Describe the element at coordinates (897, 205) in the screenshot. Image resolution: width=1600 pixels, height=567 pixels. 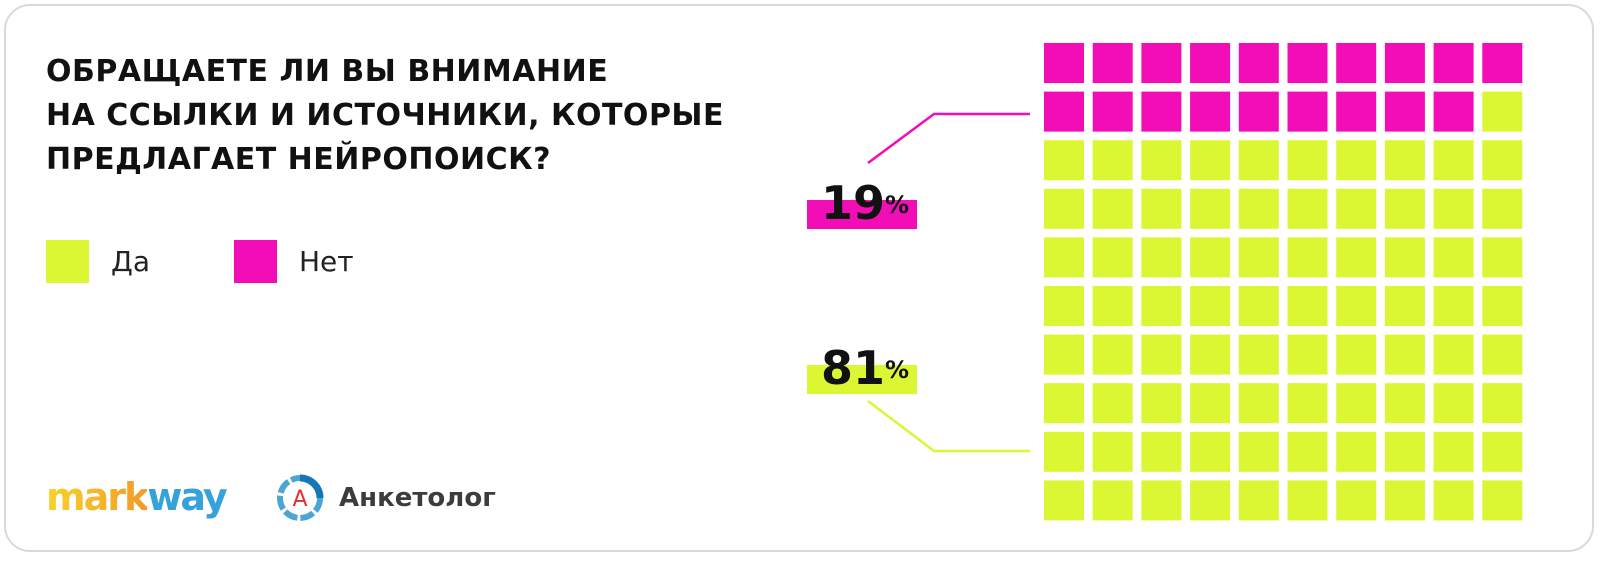
I see `callout-unit-no: %` at that location.